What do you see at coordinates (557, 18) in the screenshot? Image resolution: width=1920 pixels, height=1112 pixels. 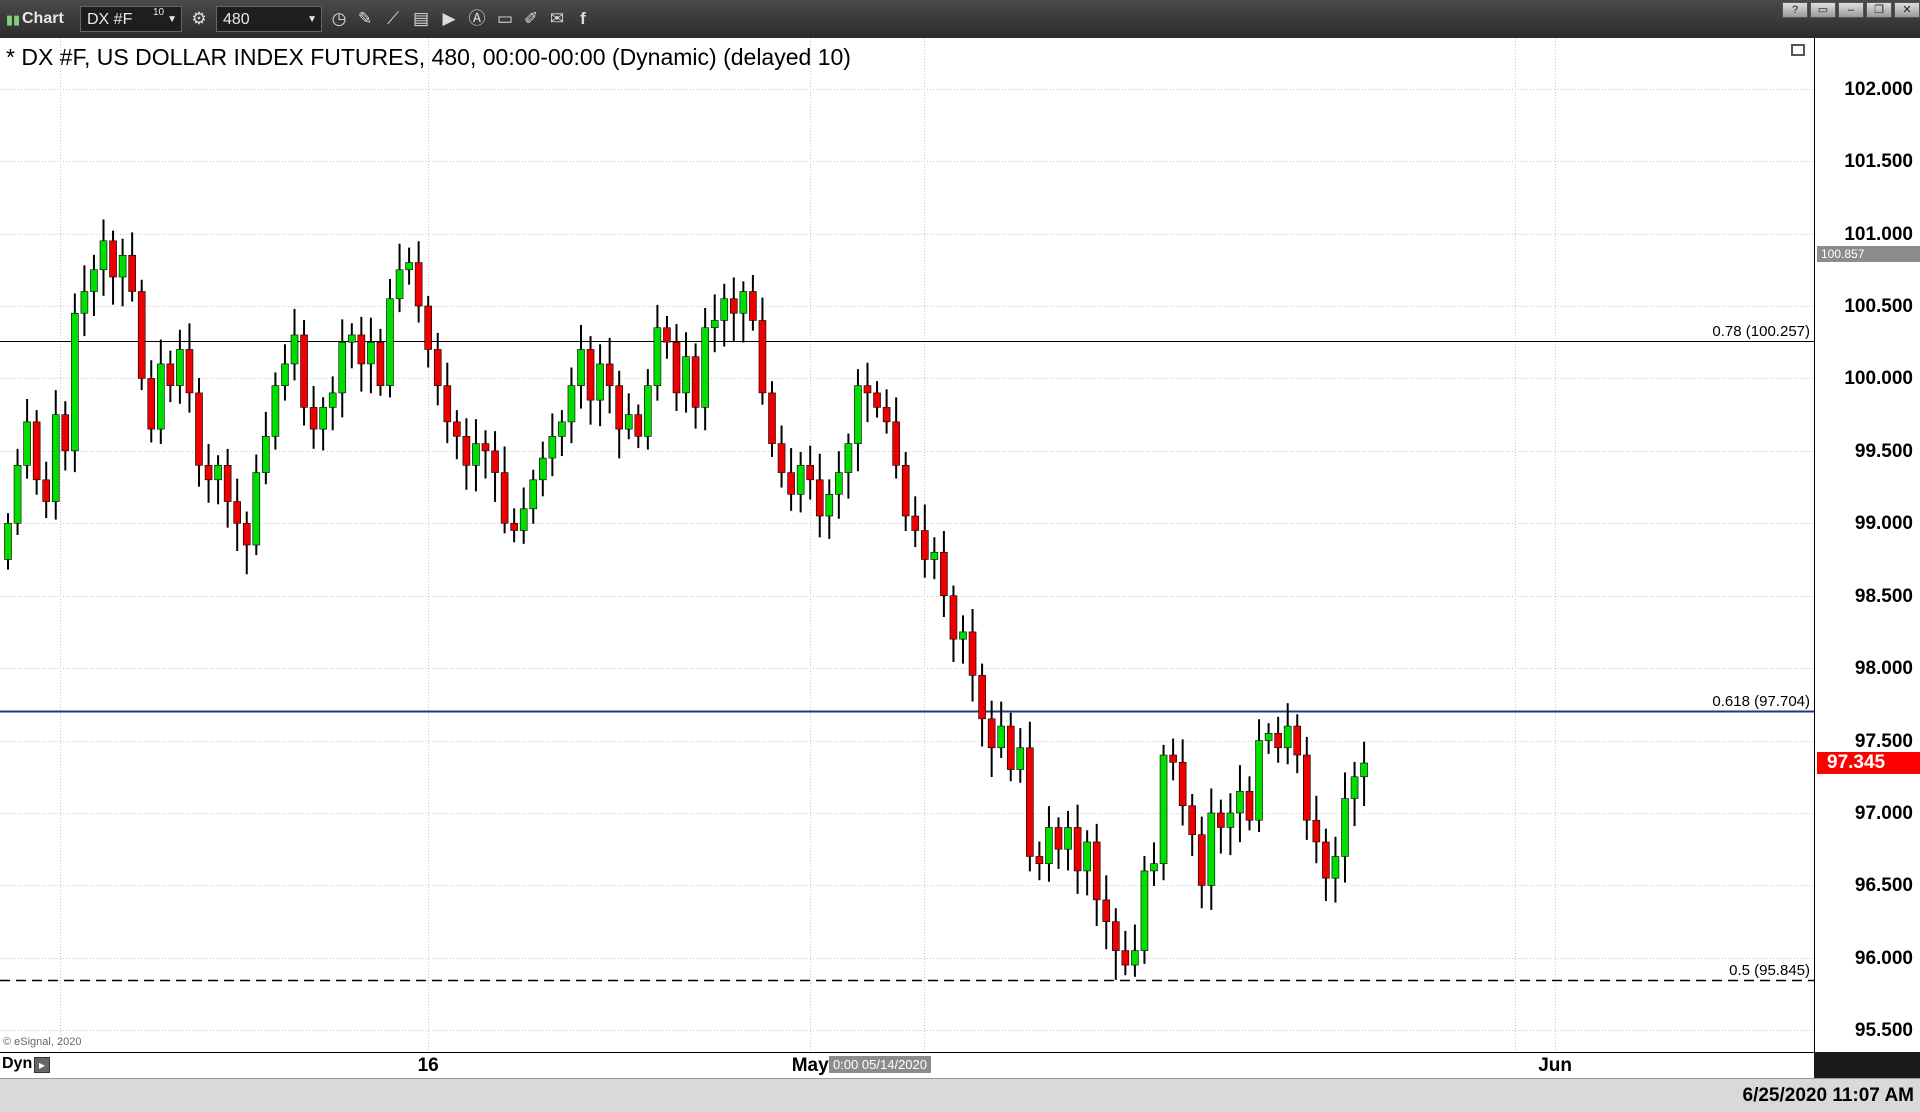 I see `twitter-icon: ✉` at bounding box center [557, 18].